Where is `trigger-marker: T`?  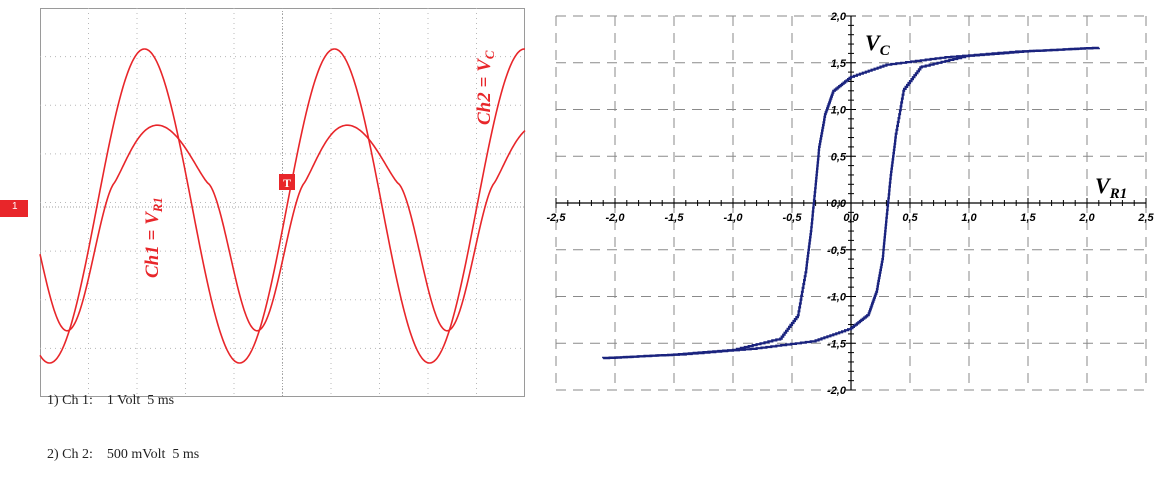 trigger-marker: T is located at coordinates (287, 182).